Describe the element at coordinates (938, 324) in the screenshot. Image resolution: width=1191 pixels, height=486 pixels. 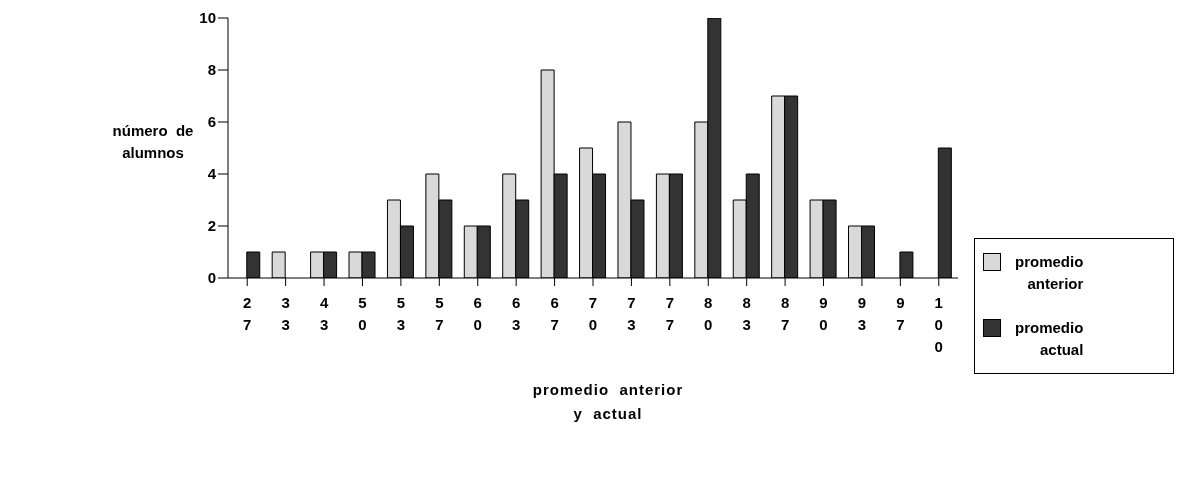
I see `x-tick-label: 100` at that location.